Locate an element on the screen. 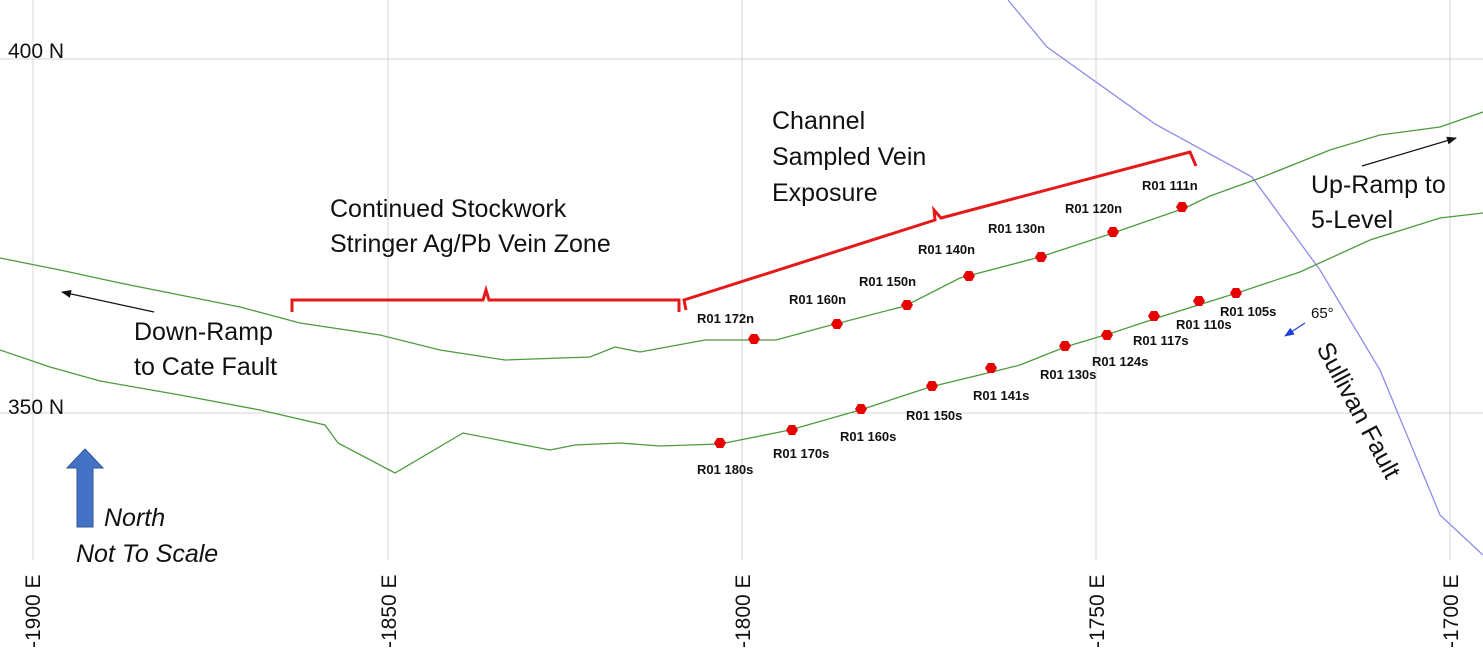 The image size is (1483, 653). down-ramp-label-line2: to Cate Fault is located at coordinates (205, 367).